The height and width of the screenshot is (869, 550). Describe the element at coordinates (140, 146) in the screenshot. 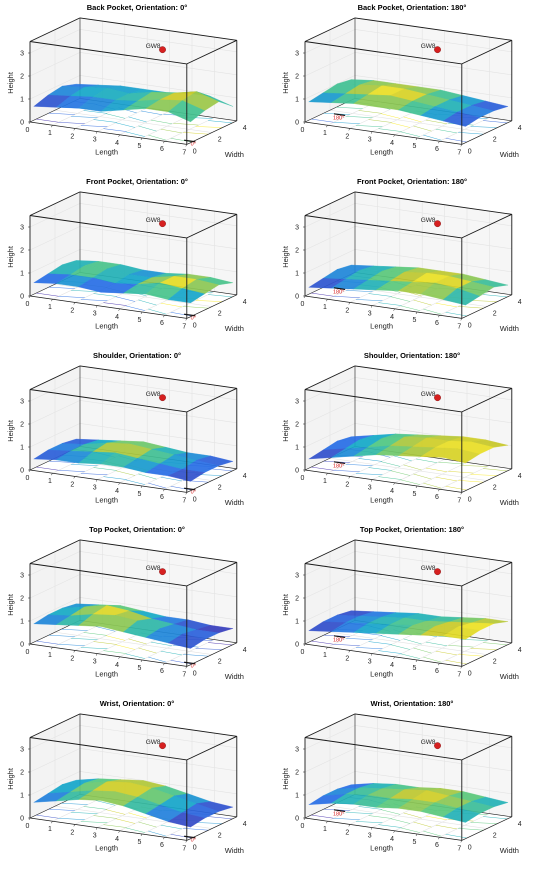

I see `x-tick-label: 5` at that location.